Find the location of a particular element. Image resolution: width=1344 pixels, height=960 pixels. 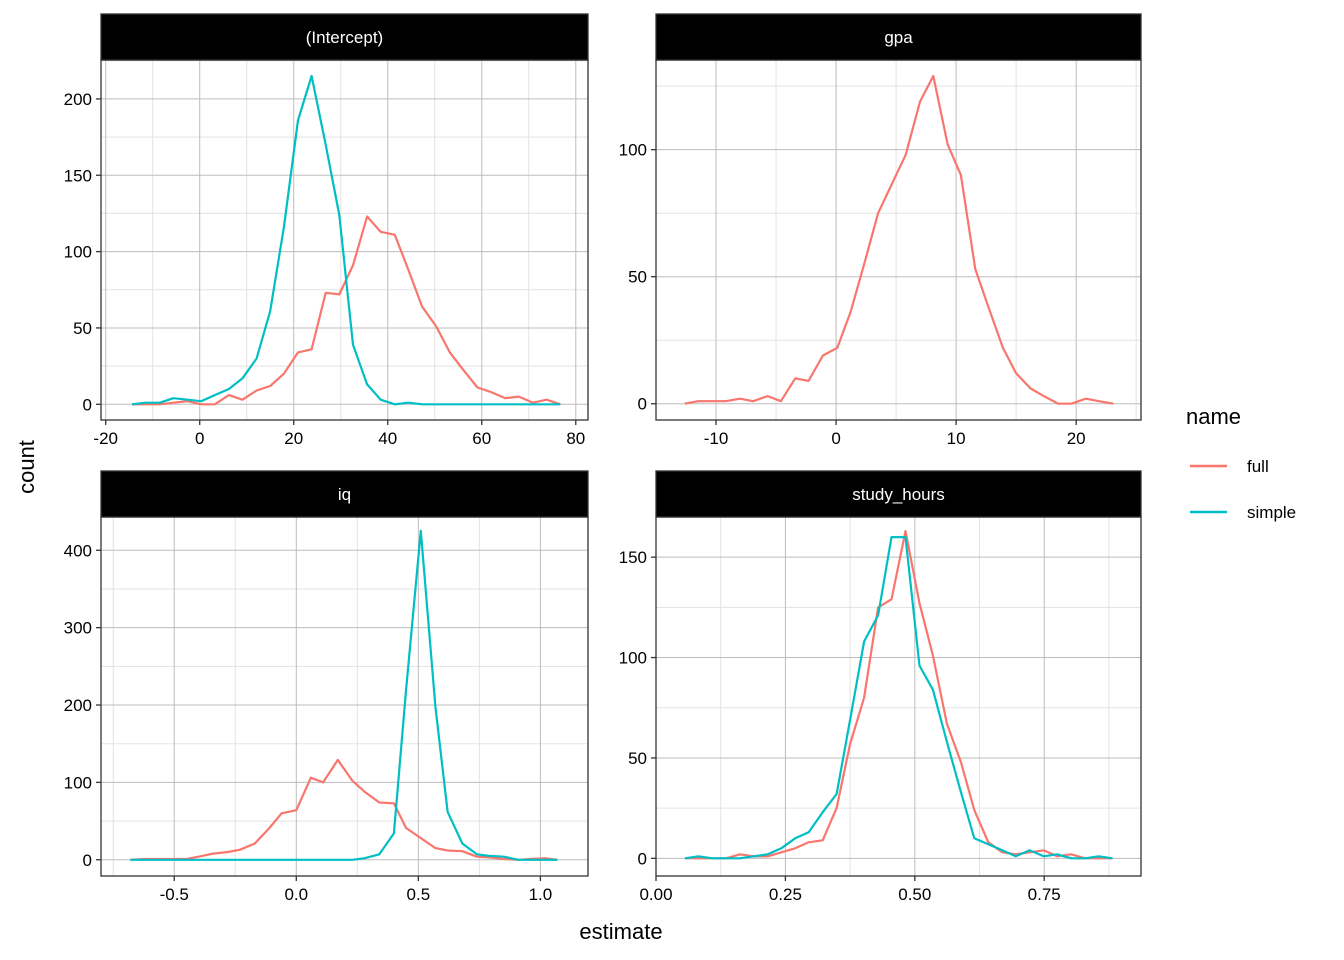

strip-label: gpa is located at coordinates (898, 37).